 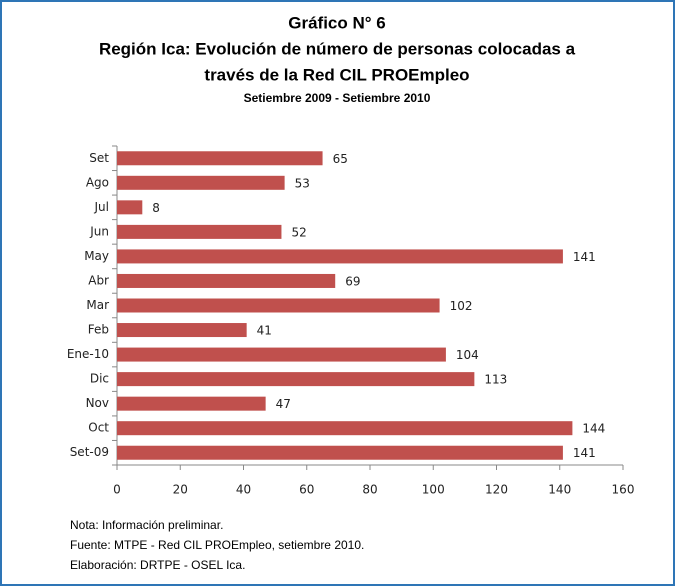 I want to click on value-label: 52, so click(x=298, y=232).